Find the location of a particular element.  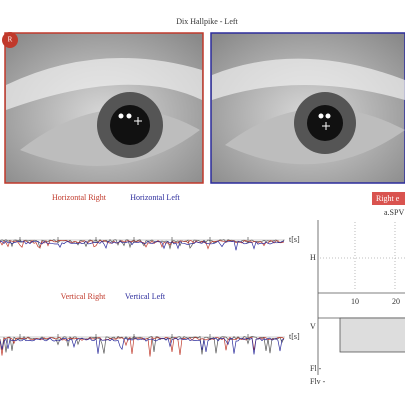

legend-vertical-left: Vertical Left is located at coordinates (145, 296).